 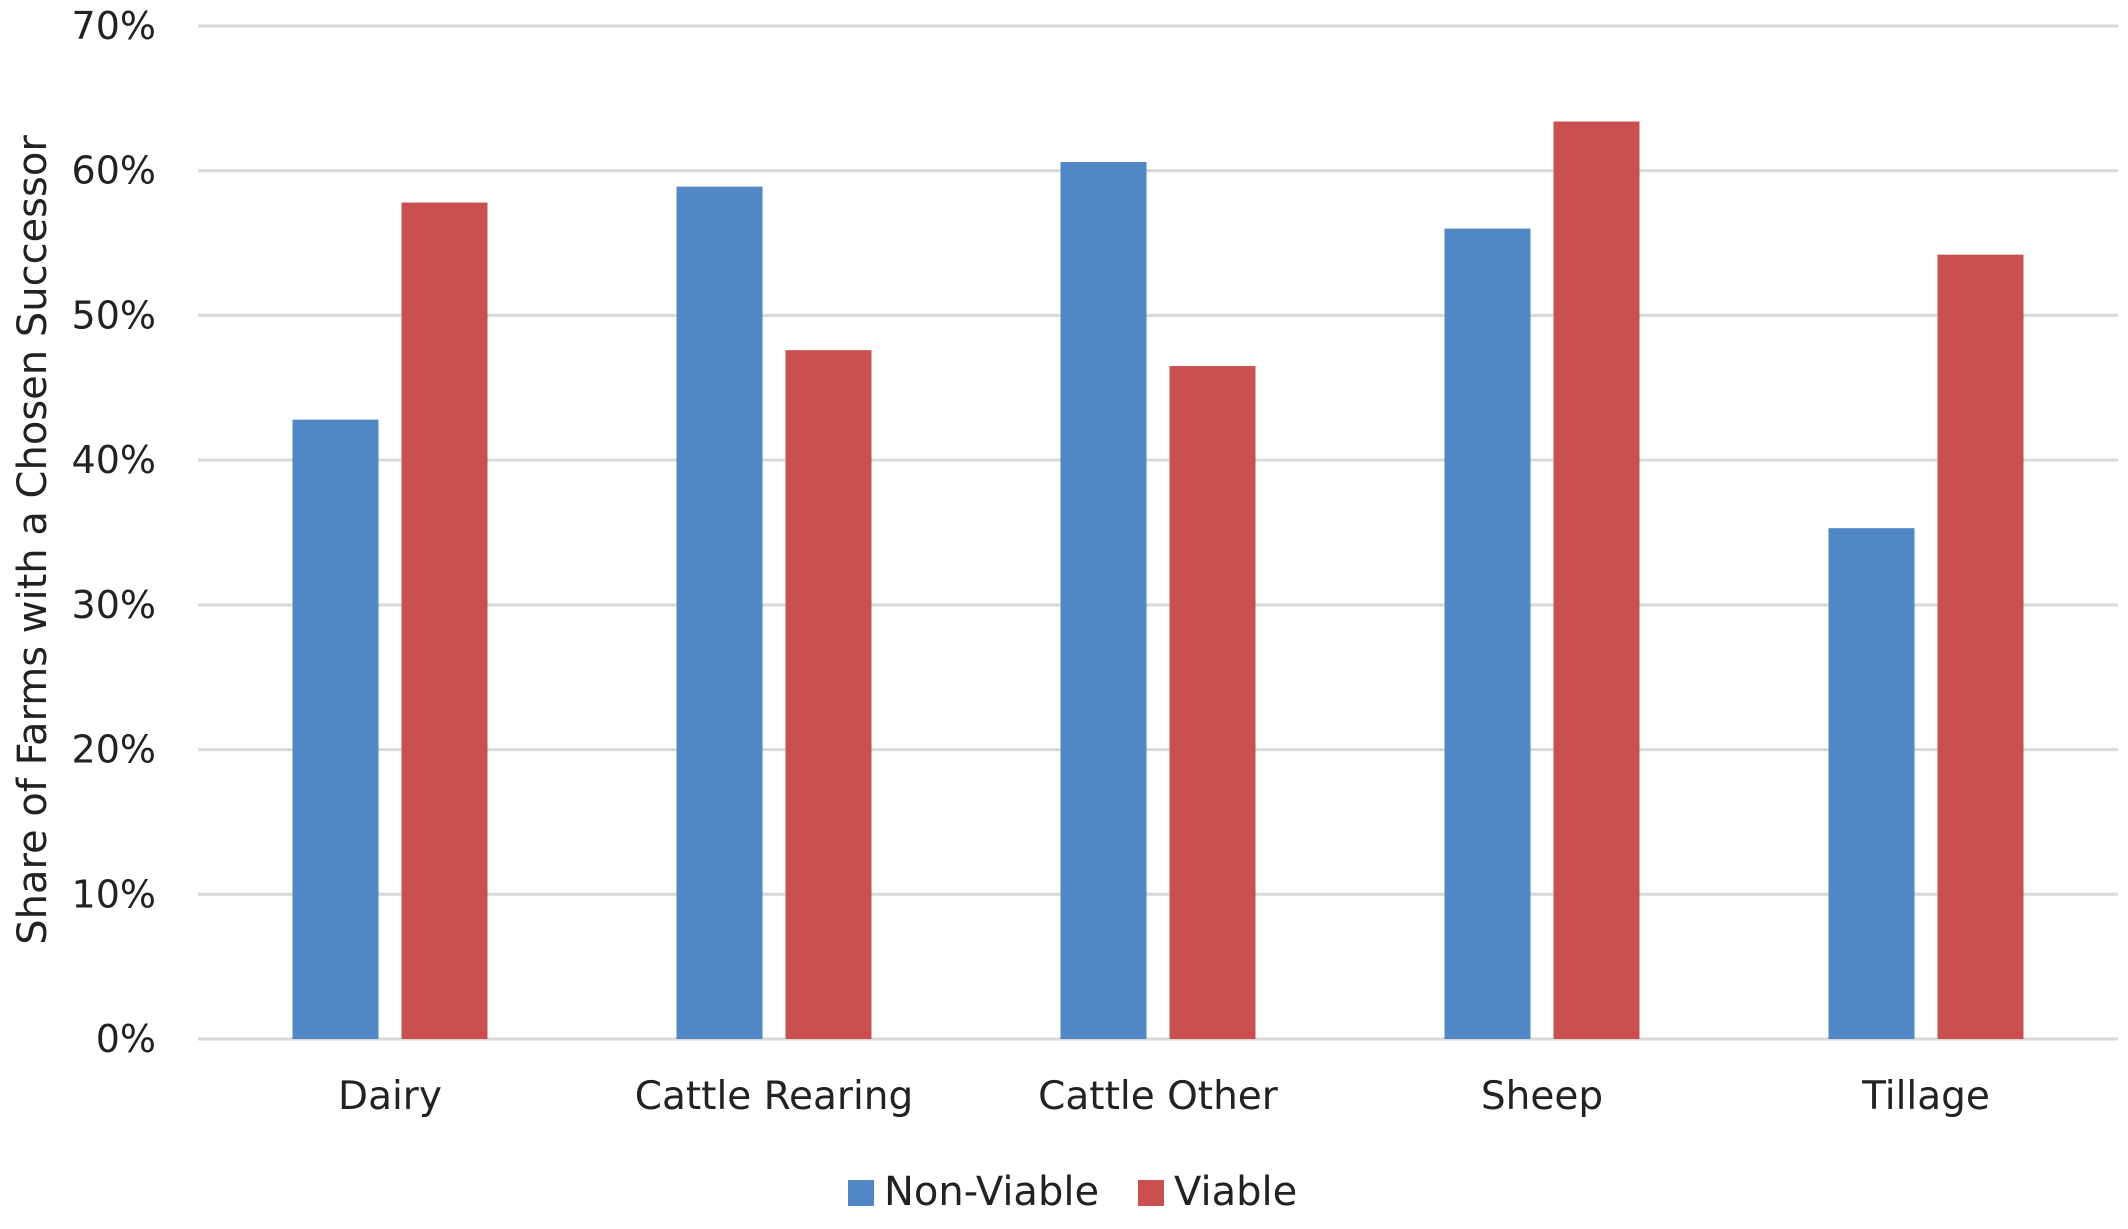 What do you see at coordinates (1487, 634) in the screenshot?
I see `bar-non-viable-sheep` at bounding box center [1487, 634].